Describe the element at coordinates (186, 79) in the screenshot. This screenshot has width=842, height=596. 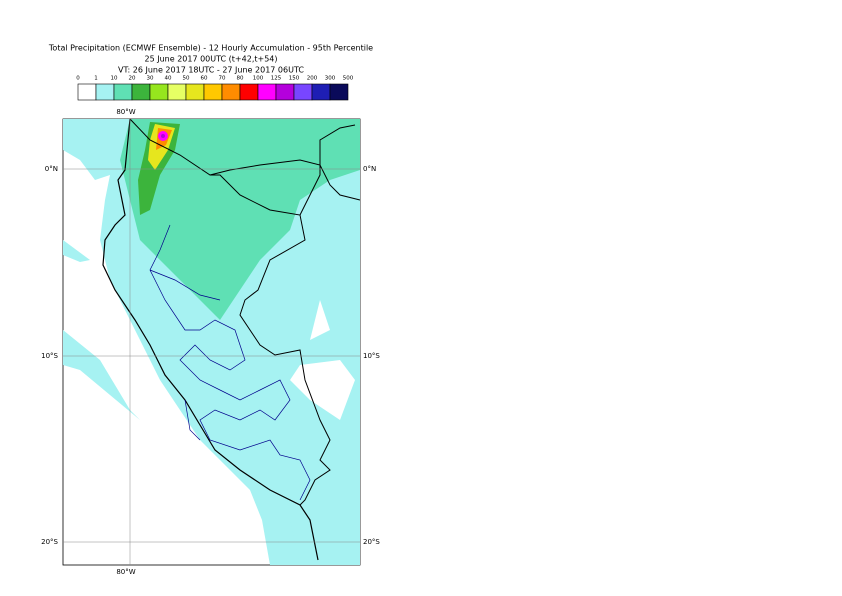
I see `colorbar-label: 50` at that location.